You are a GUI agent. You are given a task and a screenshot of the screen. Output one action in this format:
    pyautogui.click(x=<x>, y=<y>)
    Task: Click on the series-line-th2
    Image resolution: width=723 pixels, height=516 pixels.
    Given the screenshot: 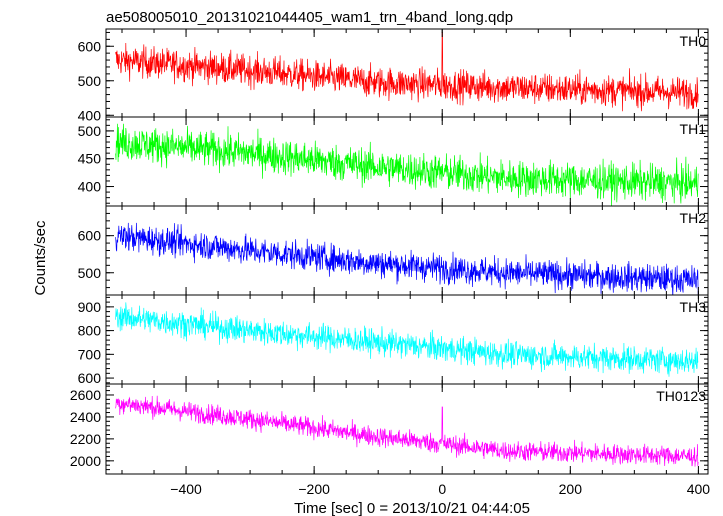 What is the action you would take?
    pyautogui.click(x=407, y=258)
    